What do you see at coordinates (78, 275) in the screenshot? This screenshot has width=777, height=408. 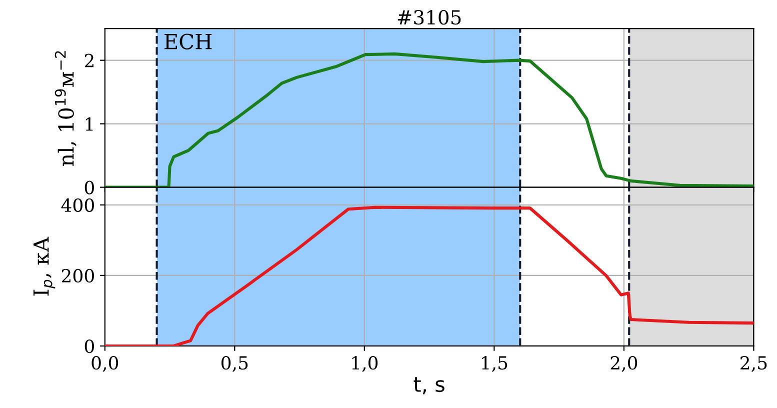 I see `y-tick-label: 200` at bounding box center [78, 275].